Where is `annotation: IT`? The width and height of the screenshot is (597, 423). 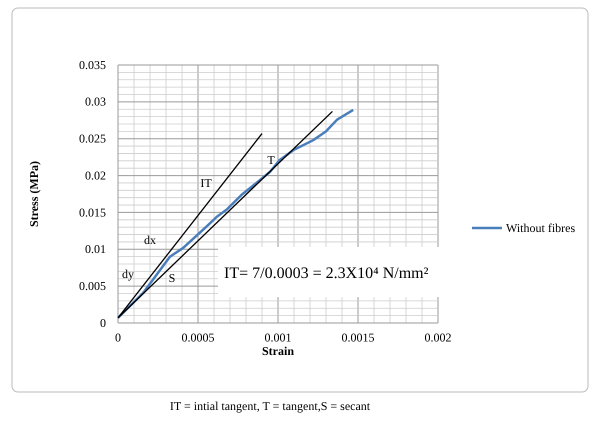 annotation: IT is located at coordinates (206, 183).